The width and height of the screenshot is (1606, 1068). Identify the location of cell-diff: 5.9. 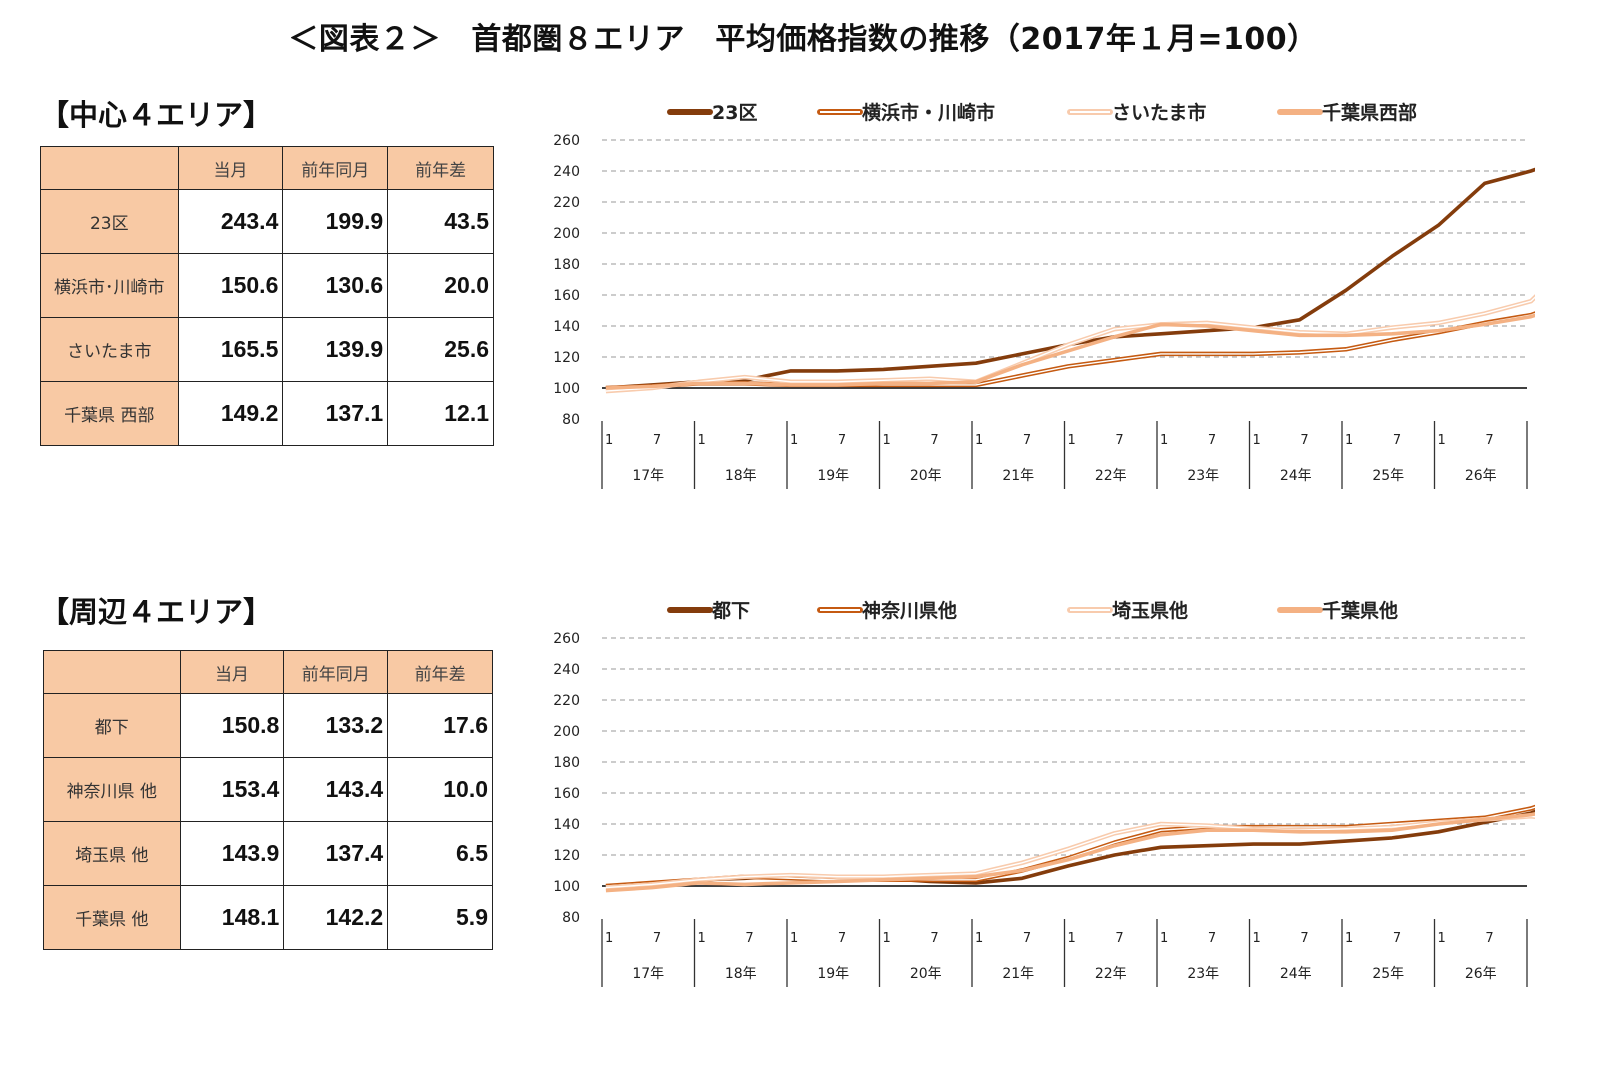
(440, 917).